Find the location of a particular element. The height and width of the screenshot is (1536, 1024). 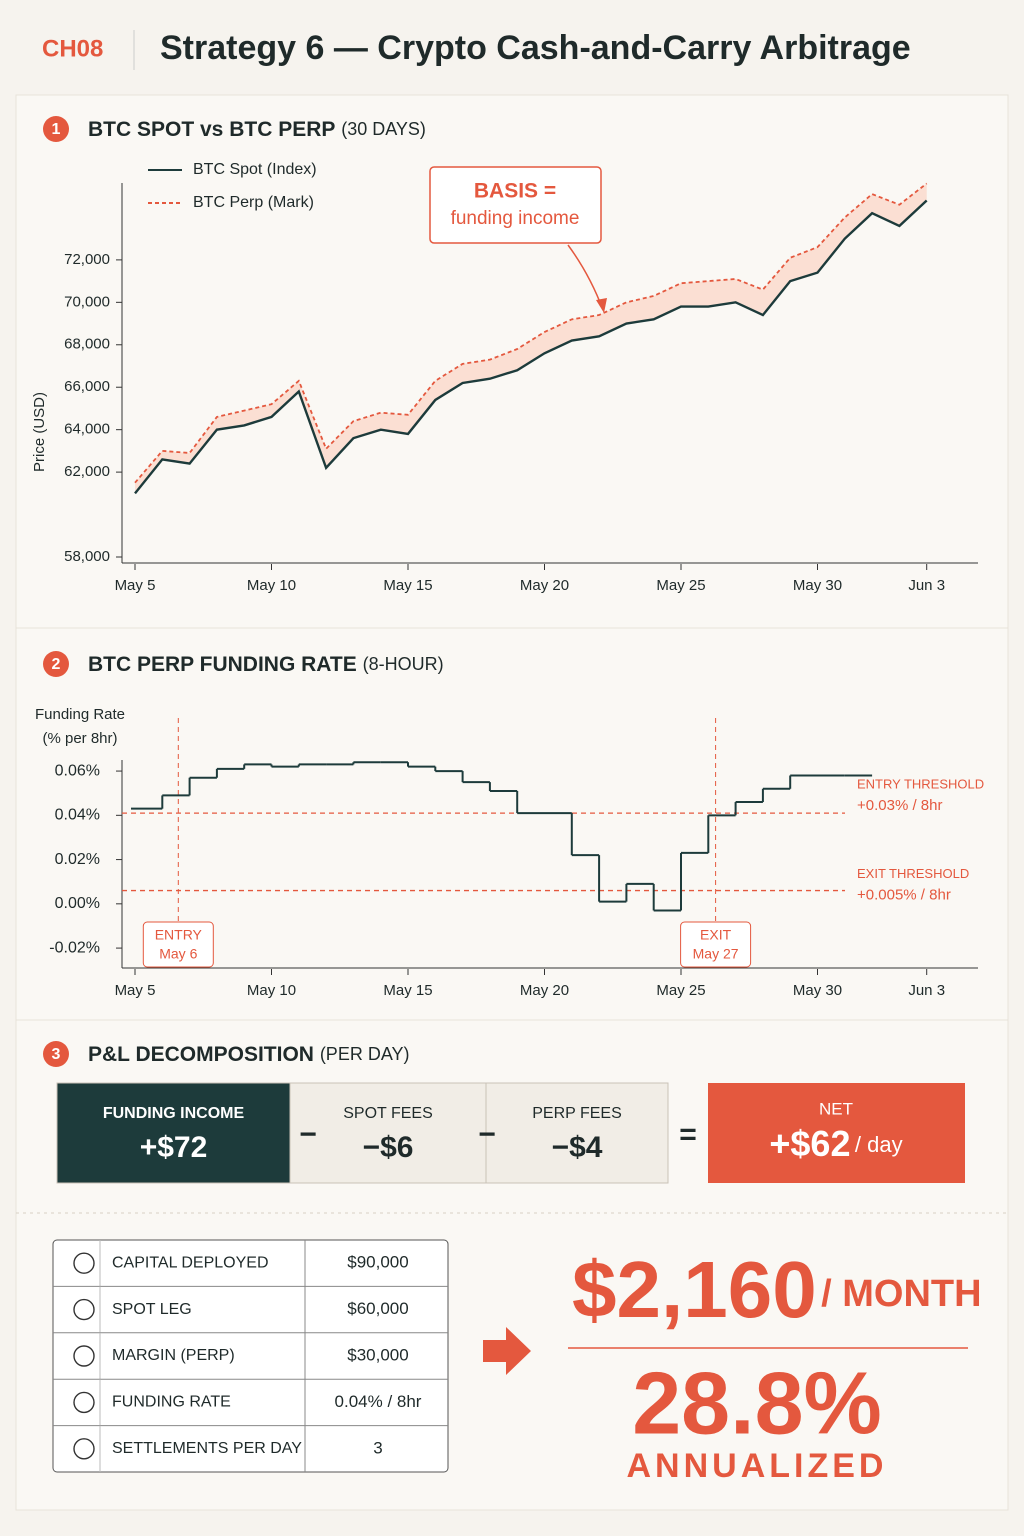

threshold-value: +0.005% / 8hr is located at coordinates (904, 895).